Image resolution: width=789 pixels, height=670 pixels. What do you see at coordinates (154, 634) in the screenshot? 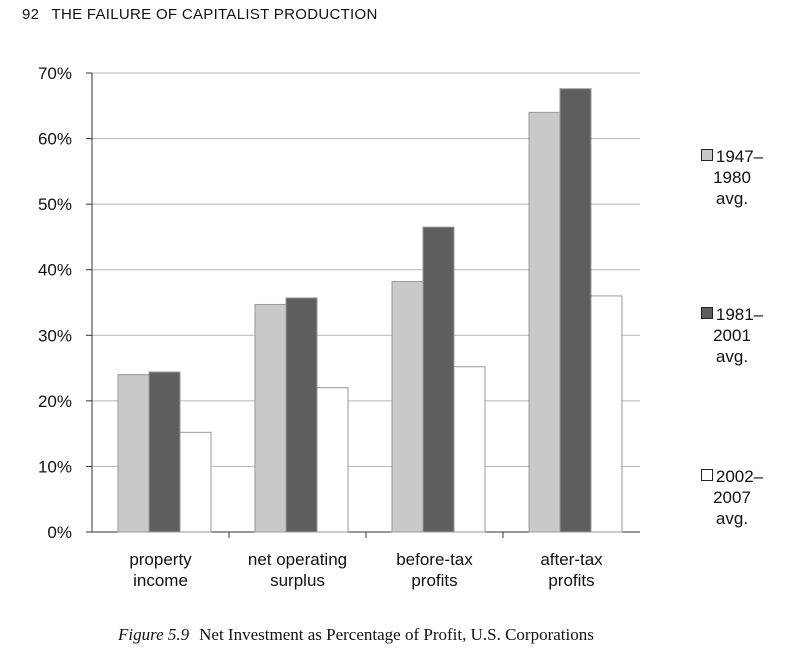
I see `figure-label: Figure 5.9` at bounding box center [154, 634].